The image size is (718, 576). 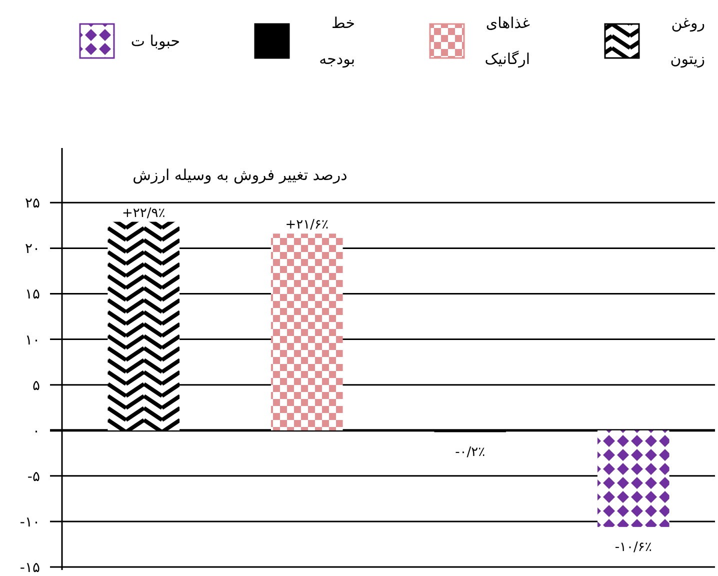 I want to click on y-tick-label: ۱۰, so click(x=32, y=340).